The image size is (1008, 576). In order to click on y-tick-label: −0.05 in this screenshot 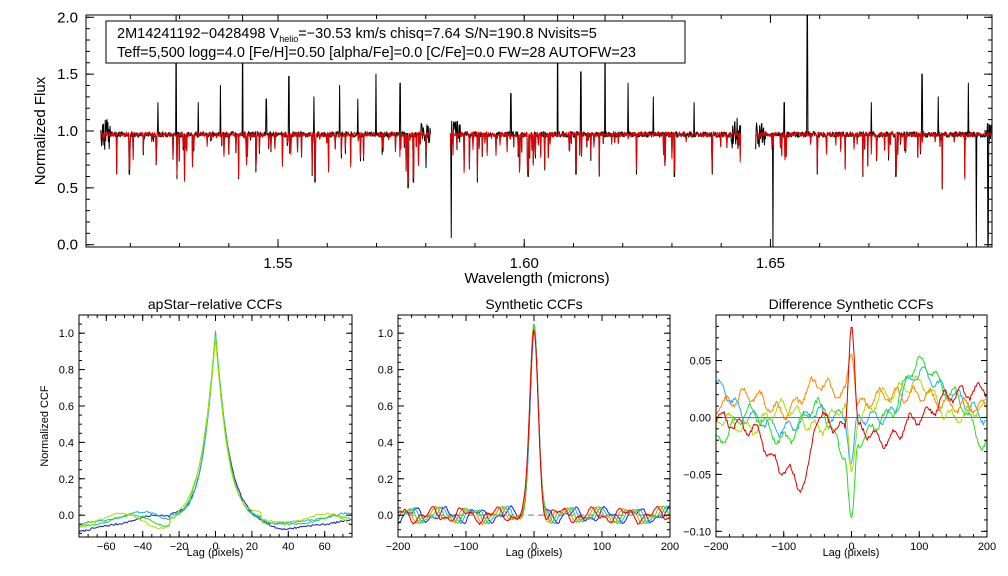, I will do `click(697, 475)`.